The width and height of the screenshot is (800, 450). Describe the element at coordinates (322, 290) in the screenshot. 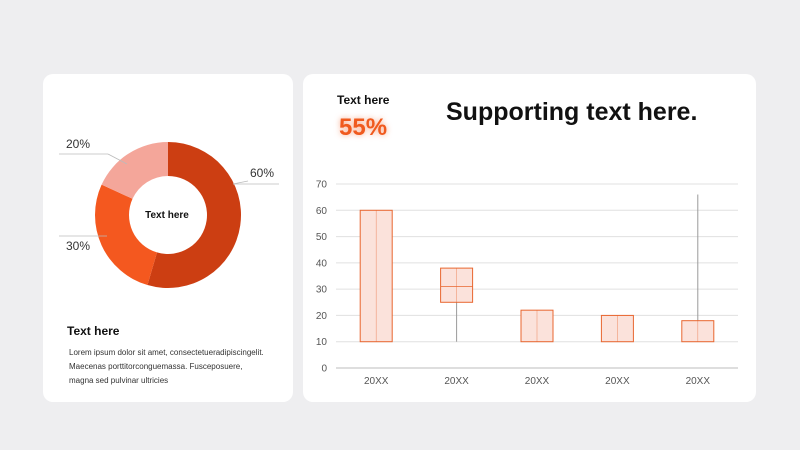

I see `y-tick-label: 30` at that location.